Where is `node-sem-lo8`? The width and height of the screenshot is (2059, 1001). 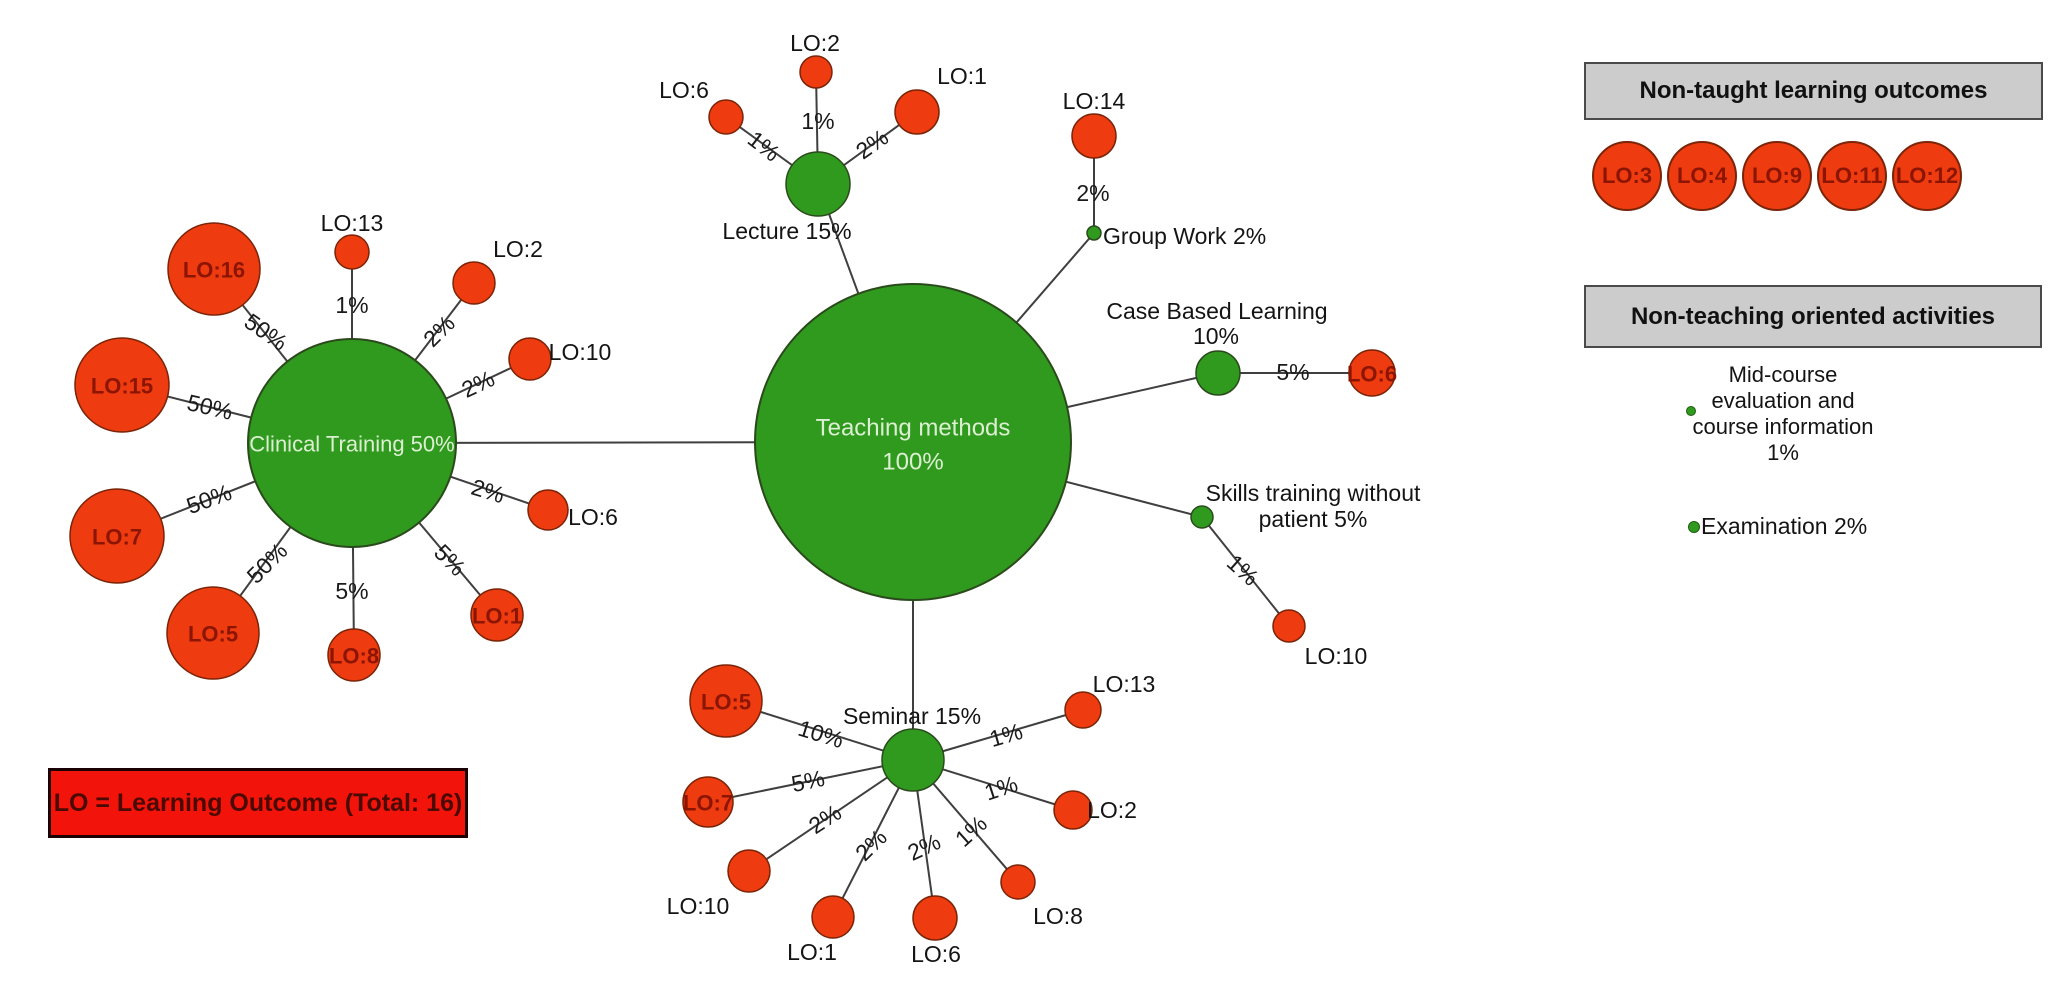
node-sem-lo8 is located at coordinates (1018, 882).